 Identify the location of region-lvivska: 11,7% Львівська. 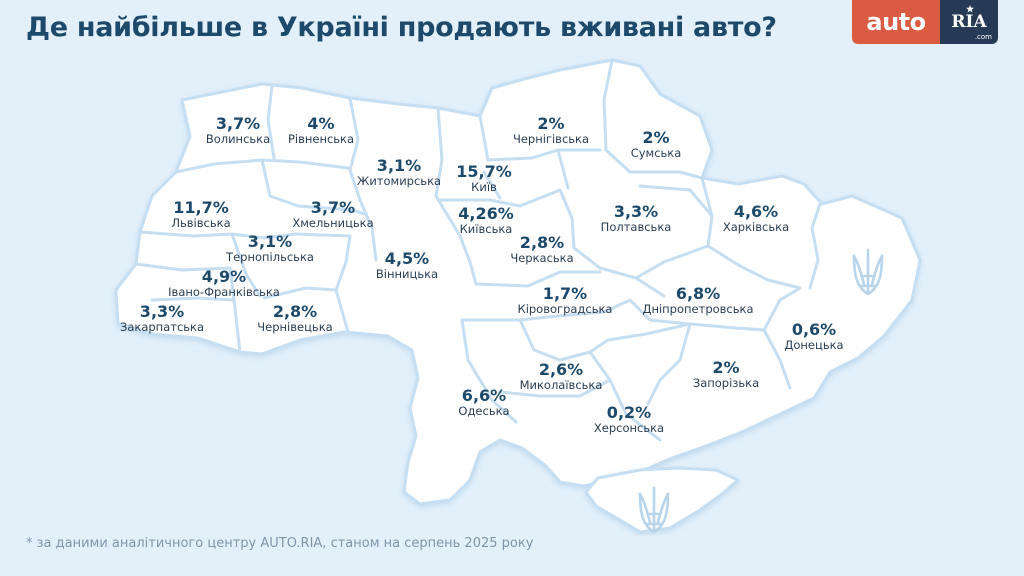
(201, 214).